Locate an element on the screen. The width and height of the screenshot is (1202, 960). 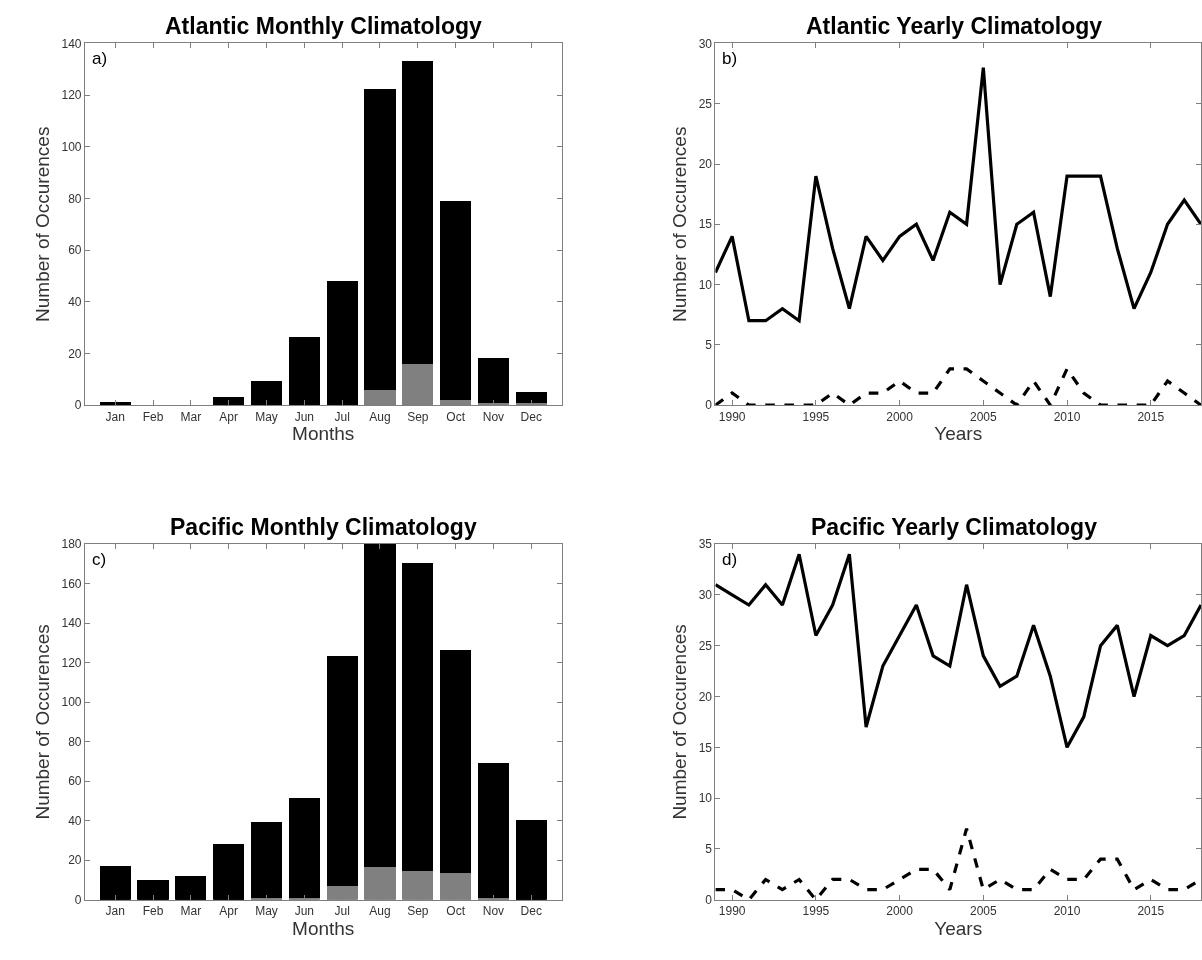
chart-title: Pacific Monthly Climatology is located at coordinates (323, 527).